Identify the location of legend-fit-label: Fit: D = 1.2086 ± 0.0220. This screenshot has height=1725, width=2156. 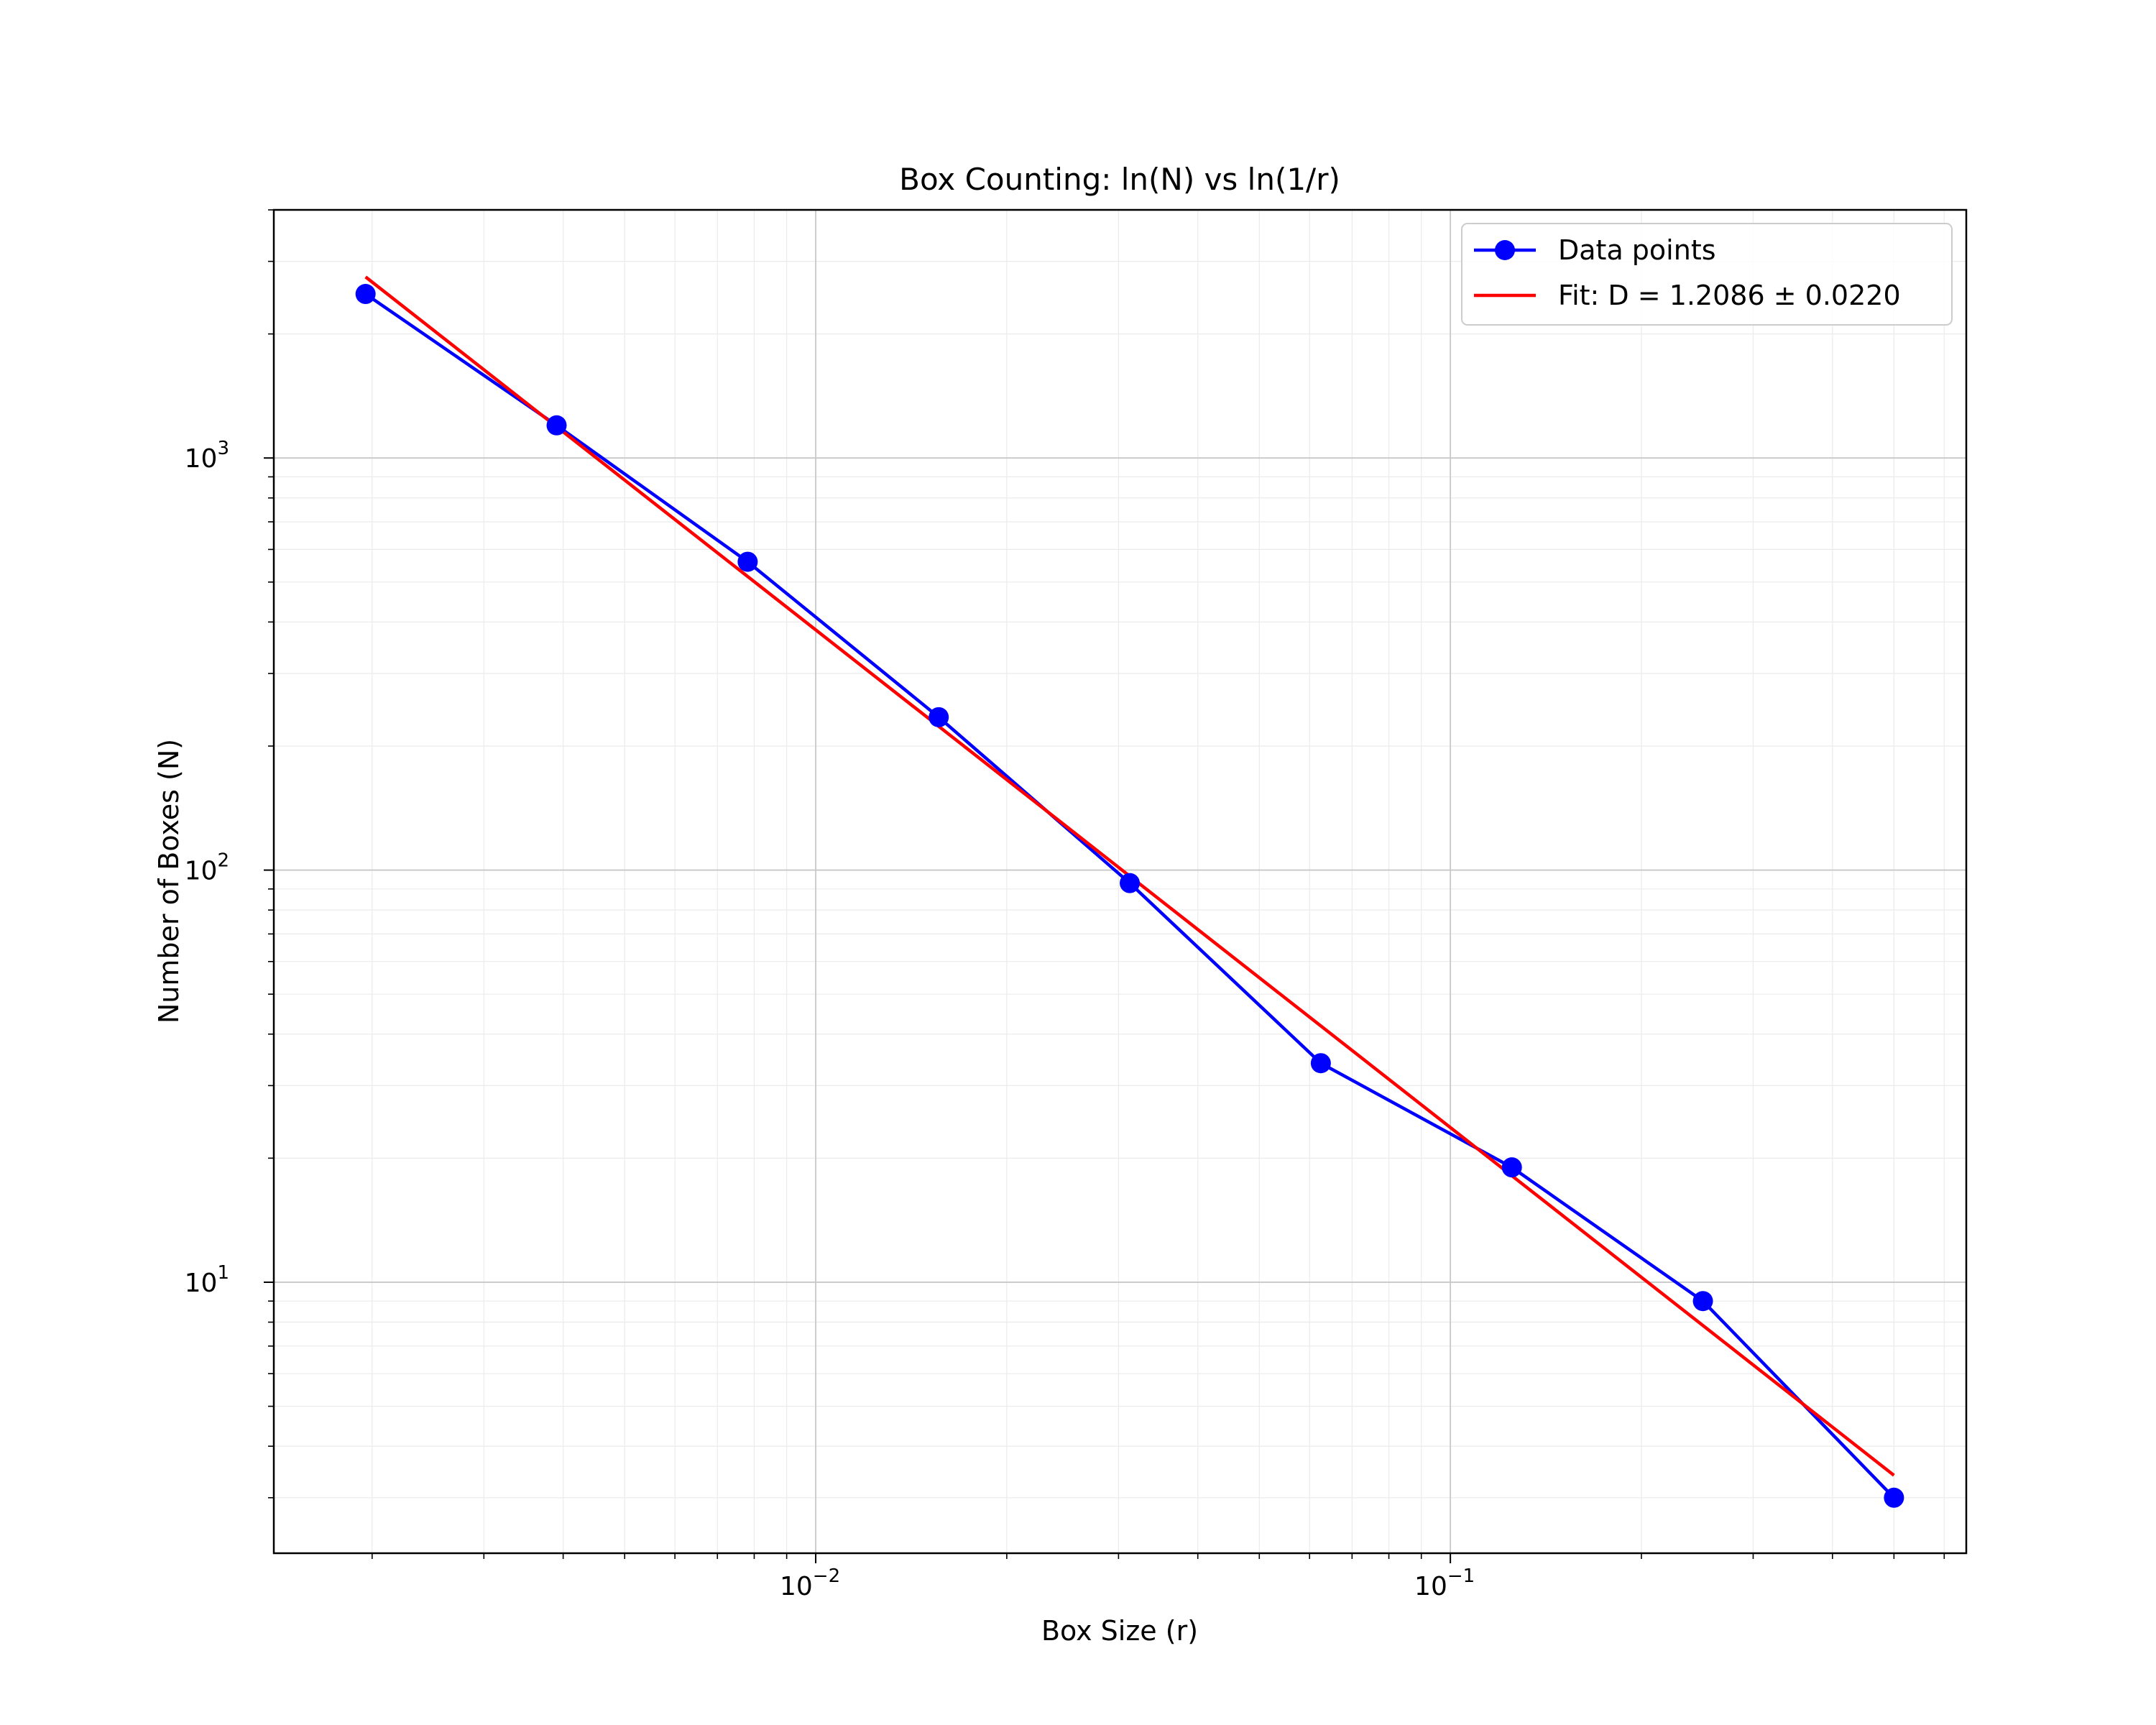
(1730, 295).